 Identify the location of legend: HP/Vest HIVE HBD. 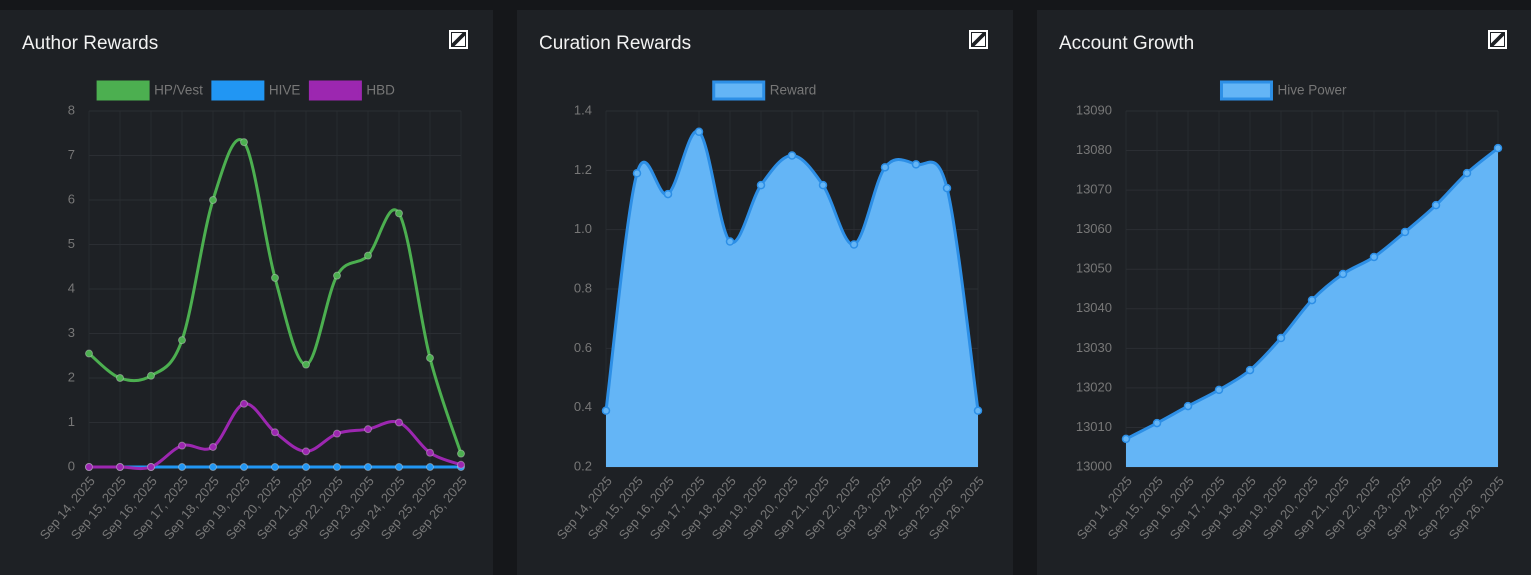
(245, 90).